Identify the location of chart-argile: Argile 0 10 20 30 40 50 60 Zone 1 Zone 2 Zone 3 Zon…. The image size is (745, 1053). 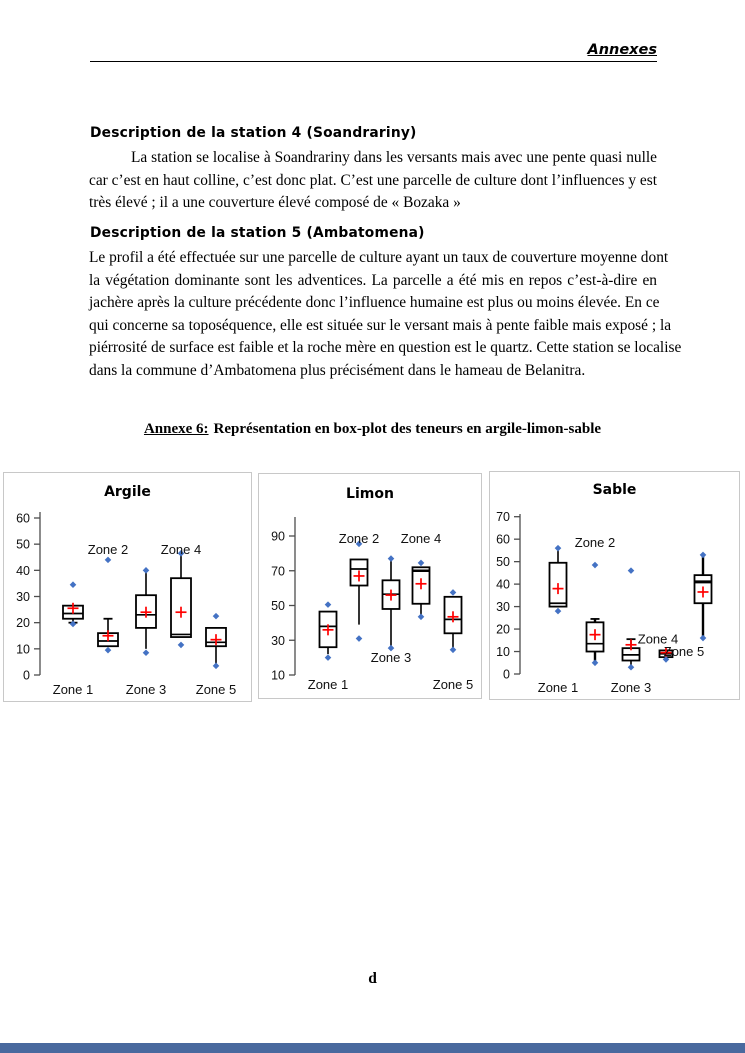
(127, 587).